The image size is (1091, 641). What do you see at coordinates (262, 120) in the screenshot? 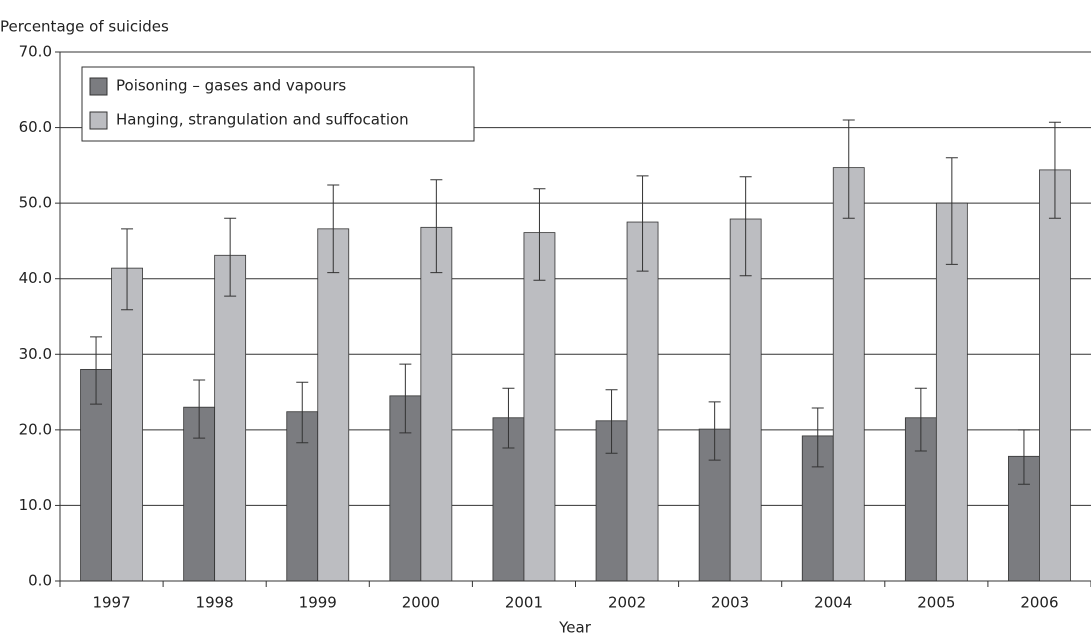
I see `legend-label: Hanging, strangulation and suffocation` at bounding box center [262, 120].